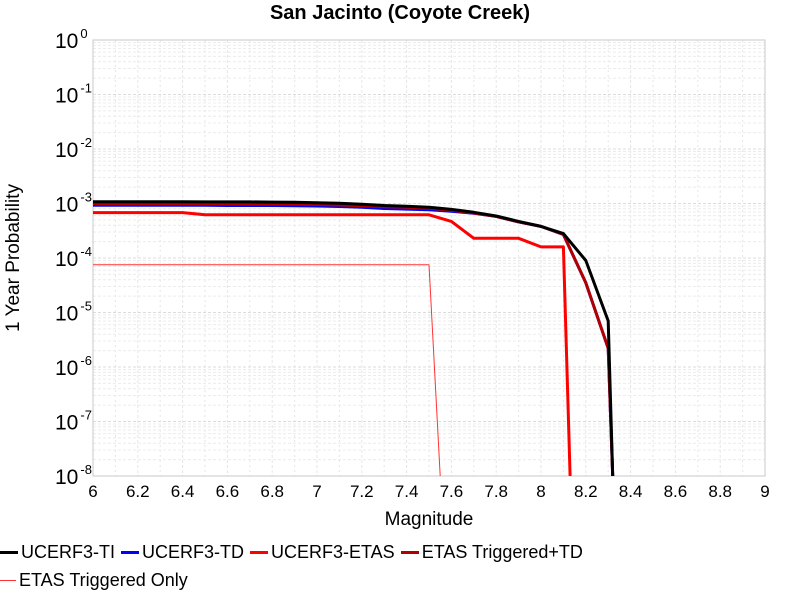 This screenshot has height=600, width=800. What do you see at coordinates (92, 491) in the screenshot?
I see `x-tick-label: 6` at bounding box center [92, 491].